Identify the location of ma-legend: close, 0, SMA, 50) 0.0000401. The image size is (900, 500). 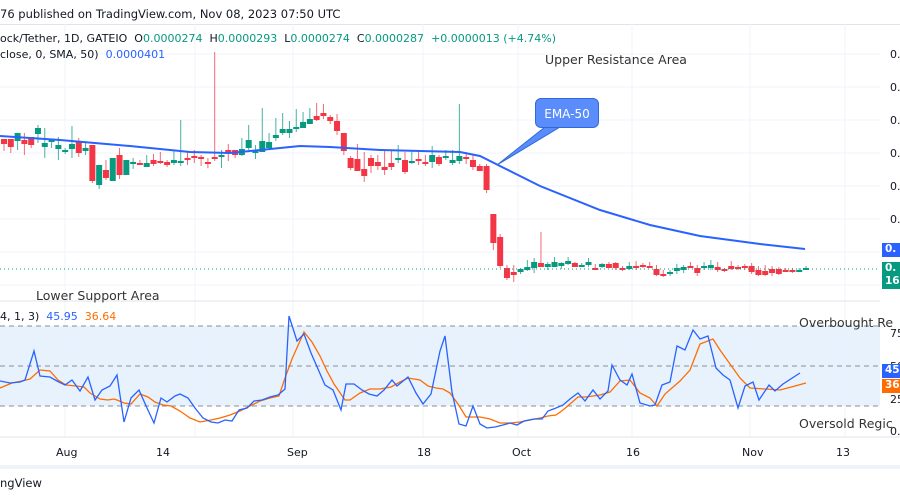
(82, 54).